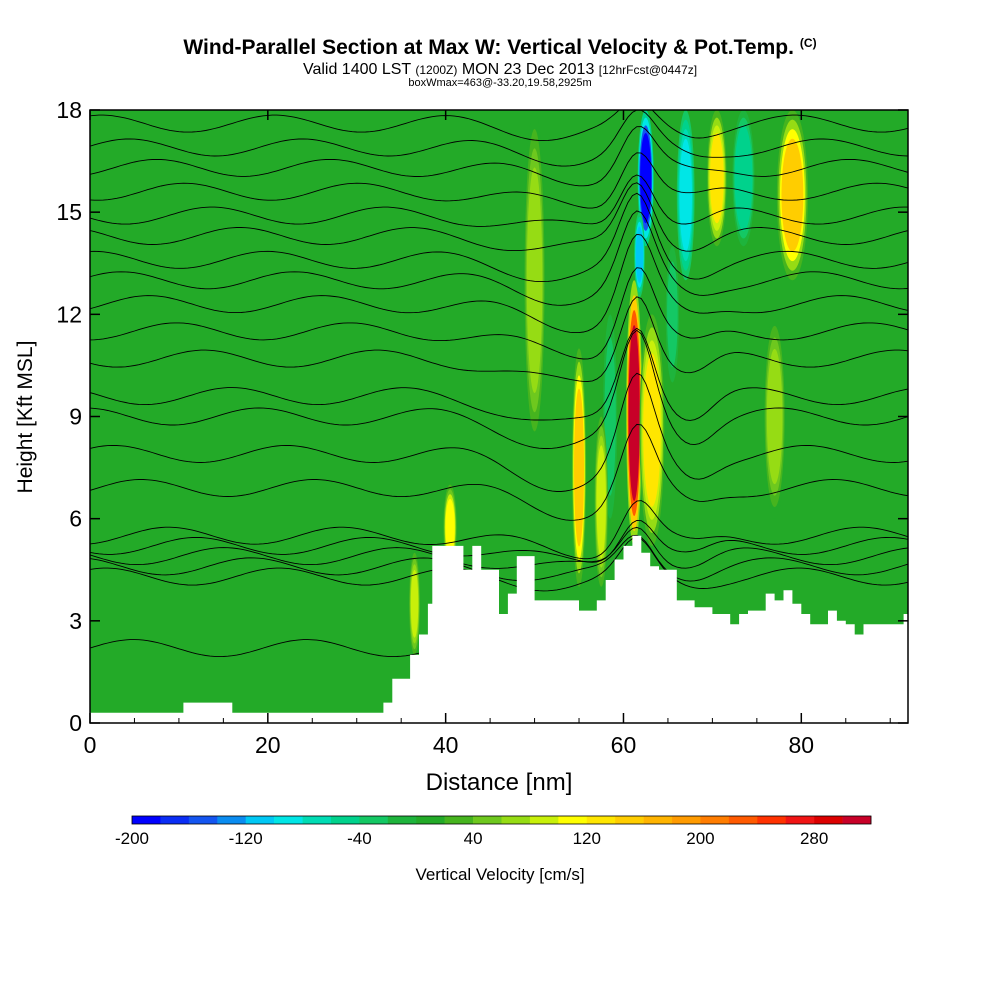 This screenshot has height=1000, width=1000. What do you see at coordinates (75, 621) in the screenshot?
I see `y-tick-label-1: 3` at bounding box center [75, 621].